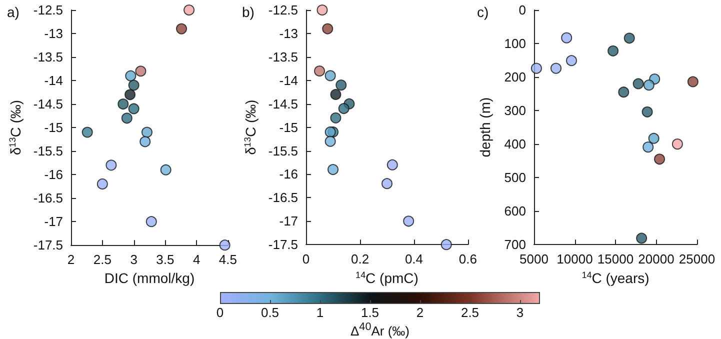  What do you see at coordinates (370, 312) in the screenshot?
I see `color-bar-label: 1.5` at bounding box center [370, 312].